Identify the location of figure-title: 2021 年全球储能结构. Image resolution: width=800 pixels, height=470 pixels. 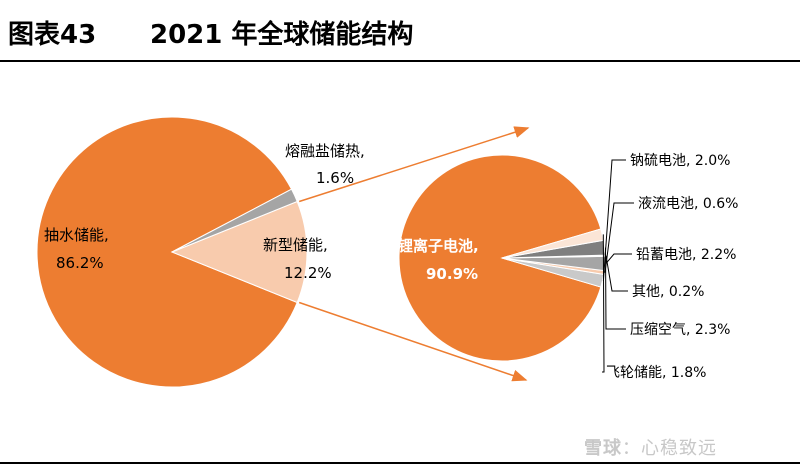
(282, 35).